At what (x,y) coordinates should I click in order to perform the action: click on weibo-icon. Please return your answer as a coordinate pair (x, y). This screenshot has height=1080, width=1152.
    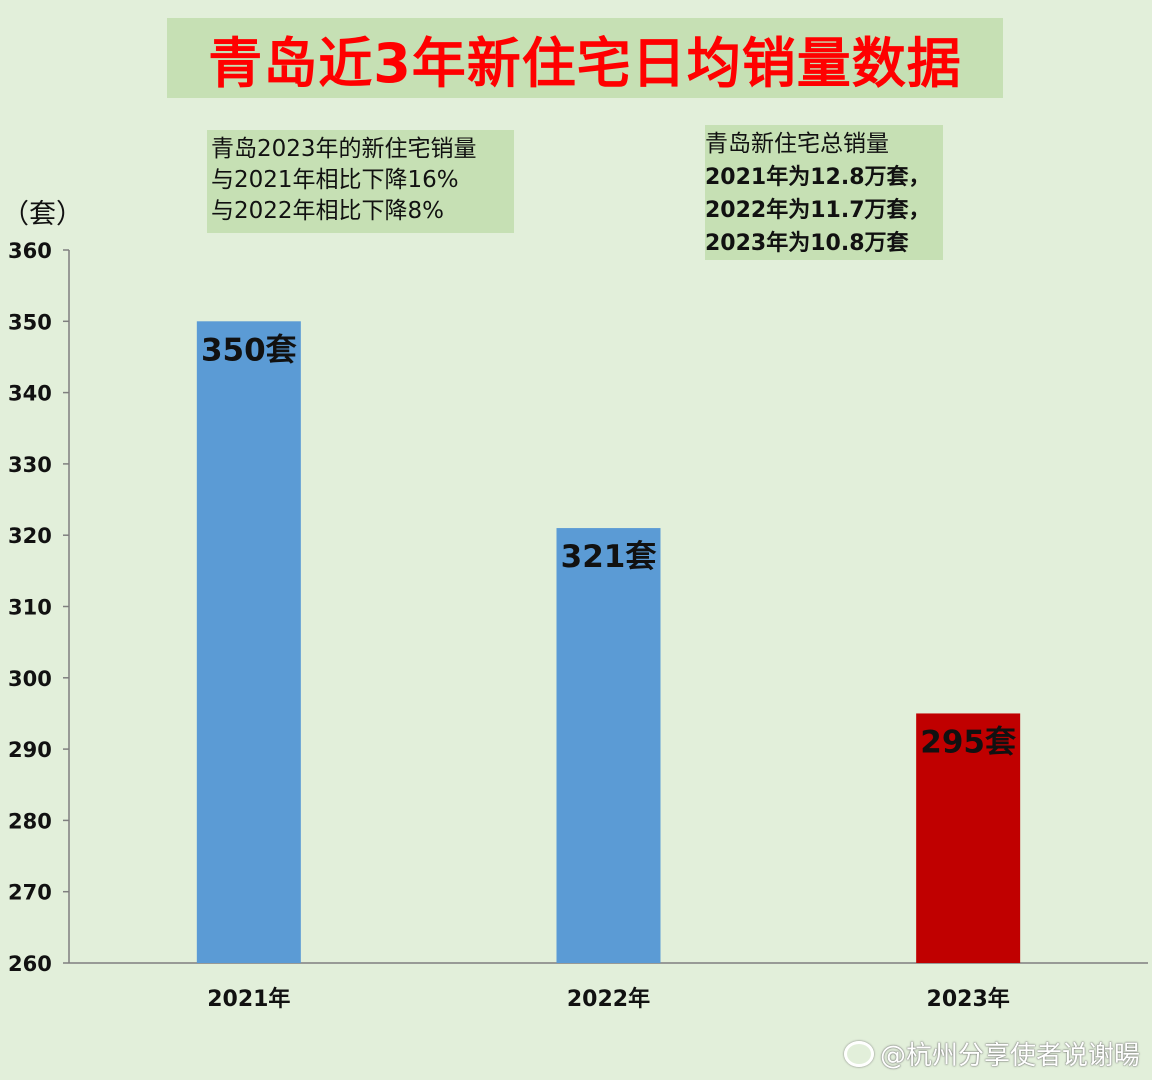
    Looking at the image, I should click on (858, 1053).